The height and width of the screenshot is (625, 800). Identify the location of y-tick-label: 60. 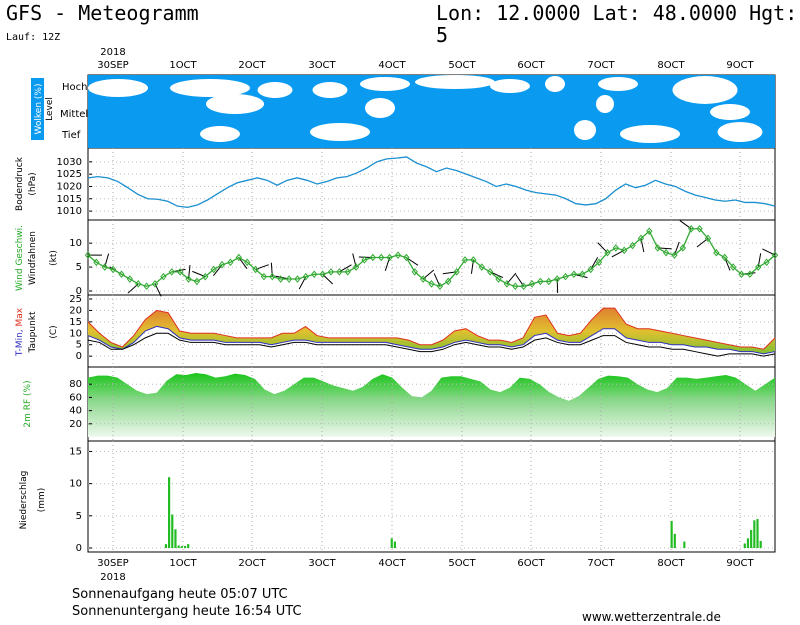
(75, 397).